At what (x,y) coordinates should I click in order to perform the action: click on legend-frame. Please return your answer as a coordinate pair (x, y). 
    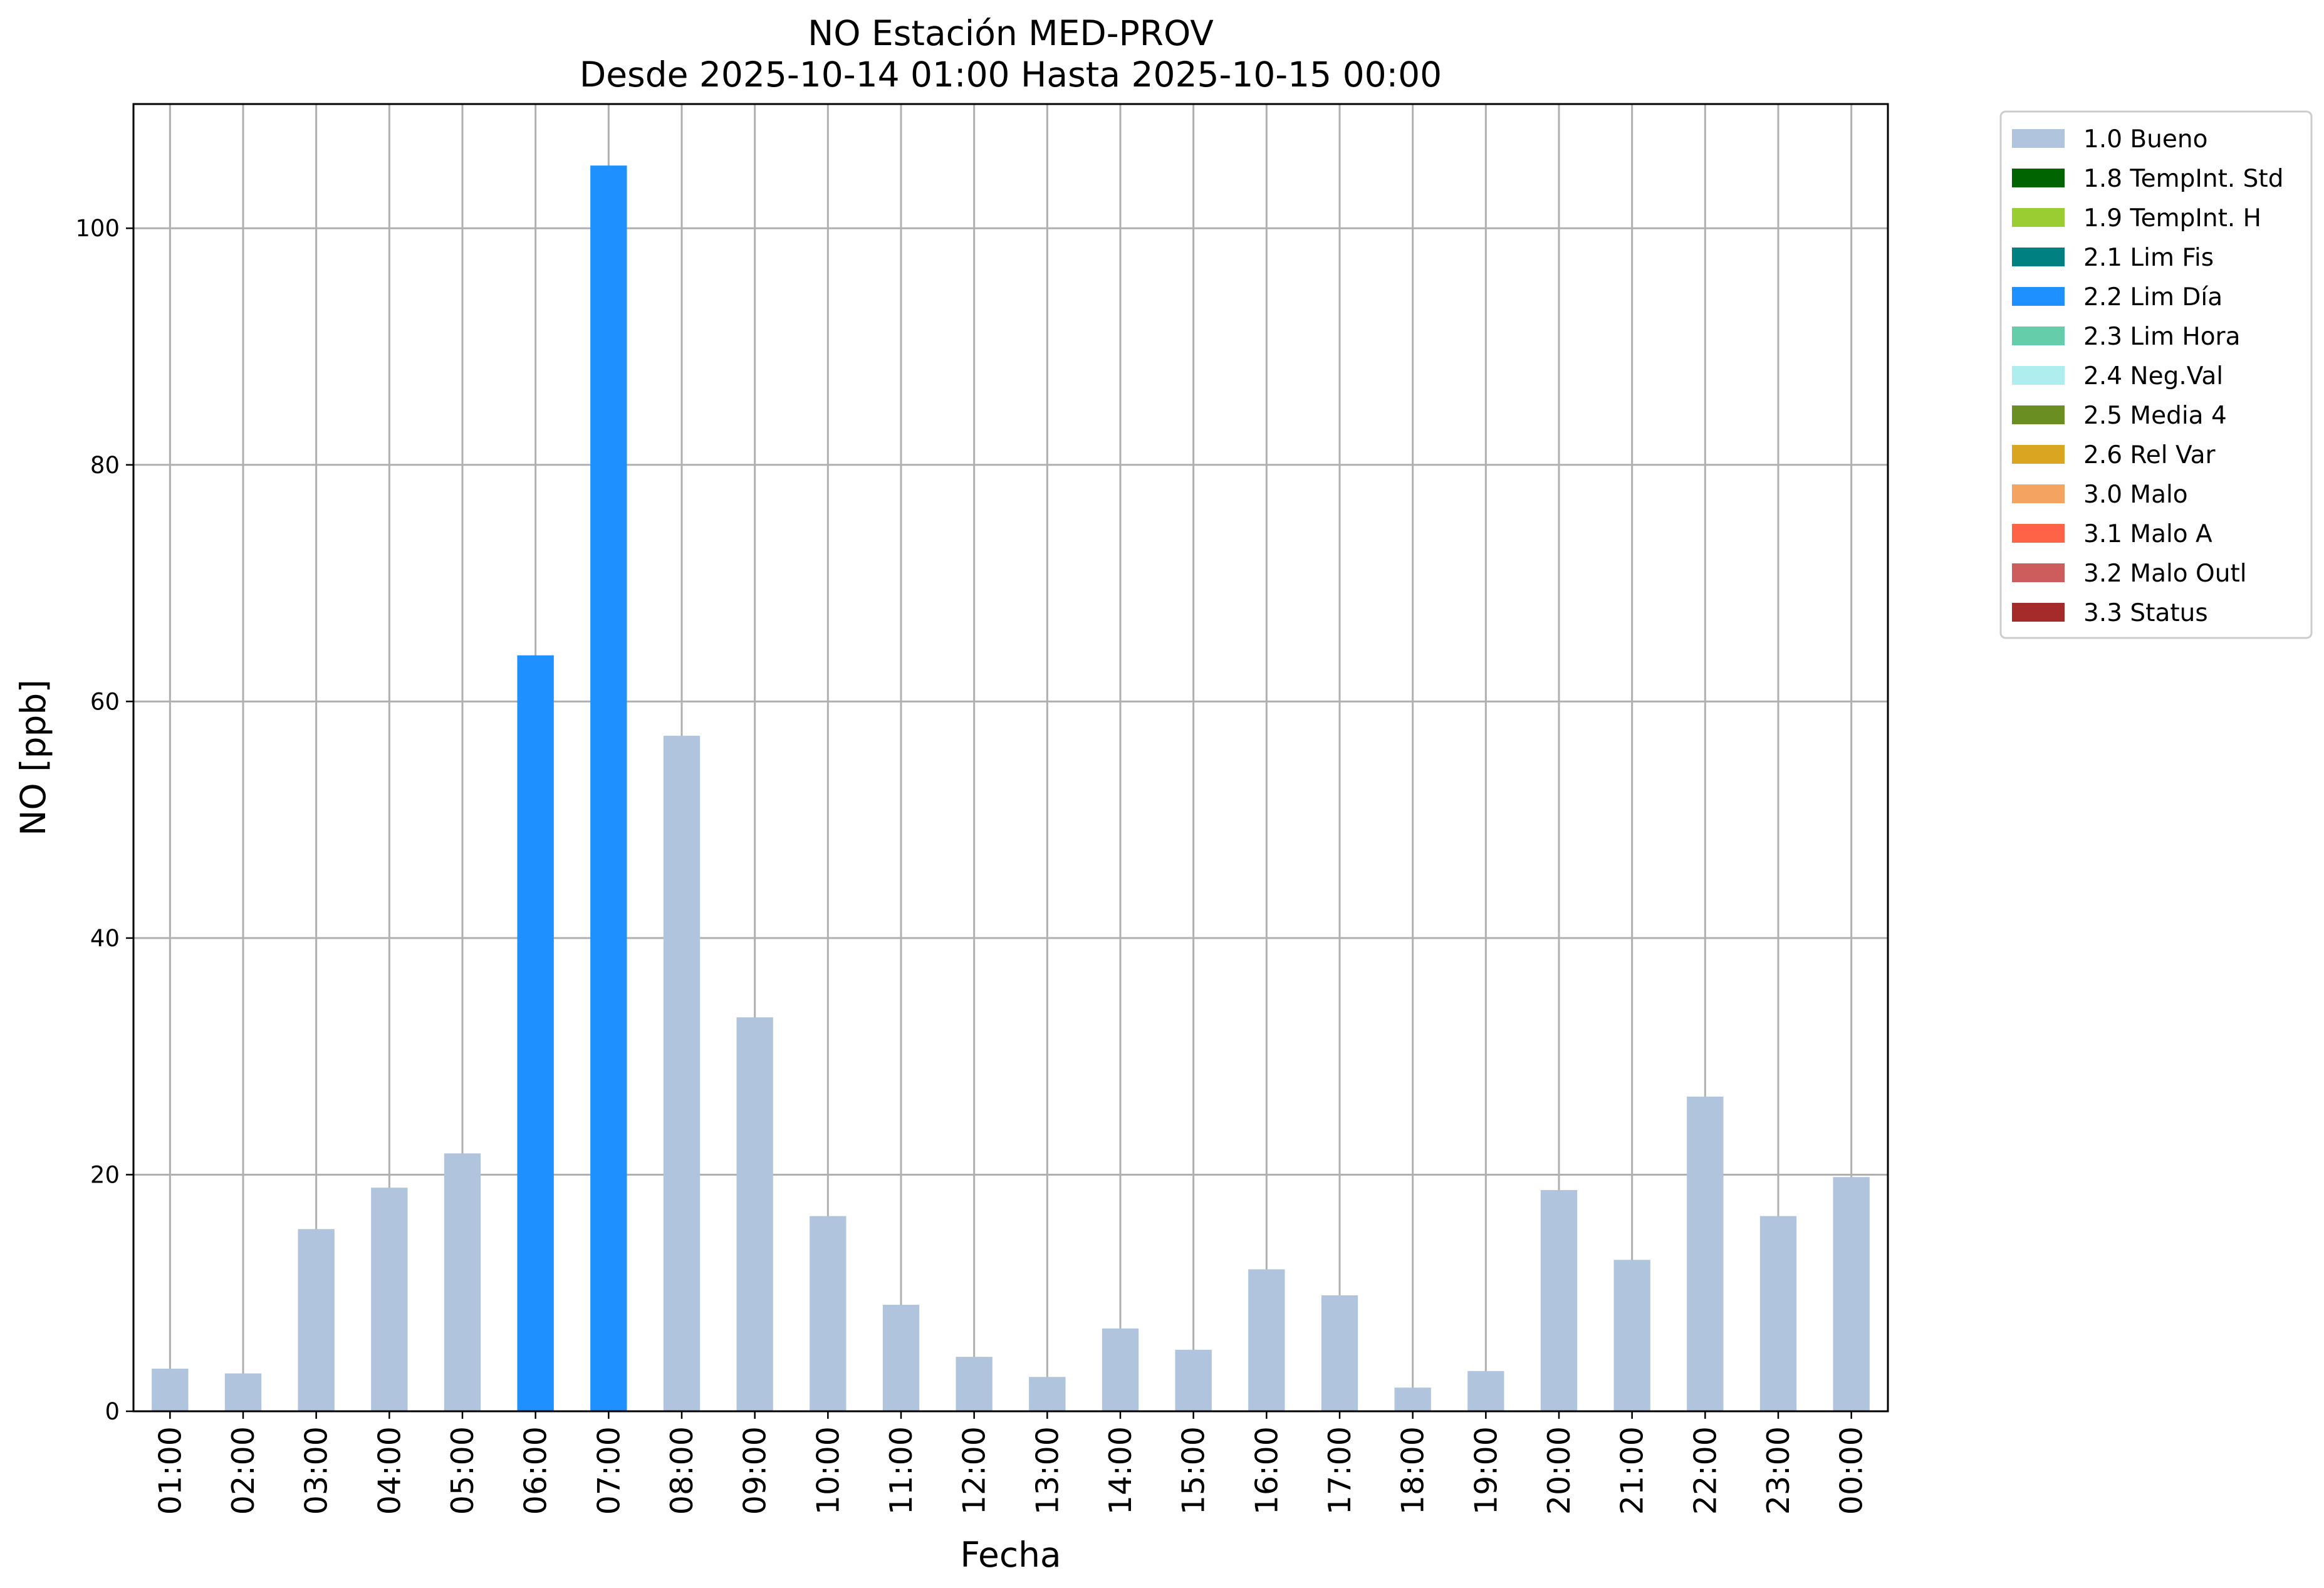
    Looking at the image, I should click on (2156, 375).